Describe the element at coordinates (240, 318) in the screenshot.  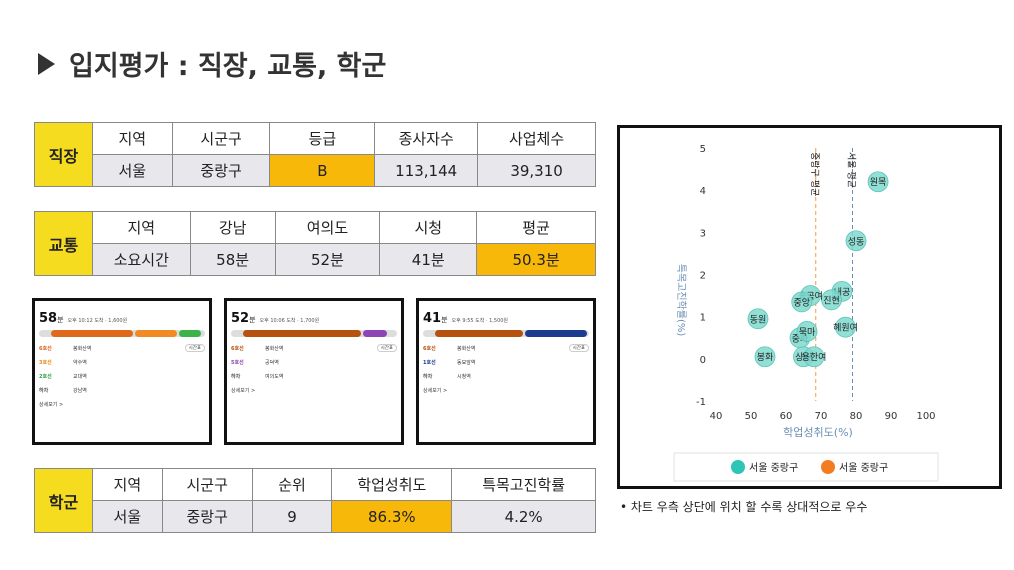
I see `route-time: 52` at that location.